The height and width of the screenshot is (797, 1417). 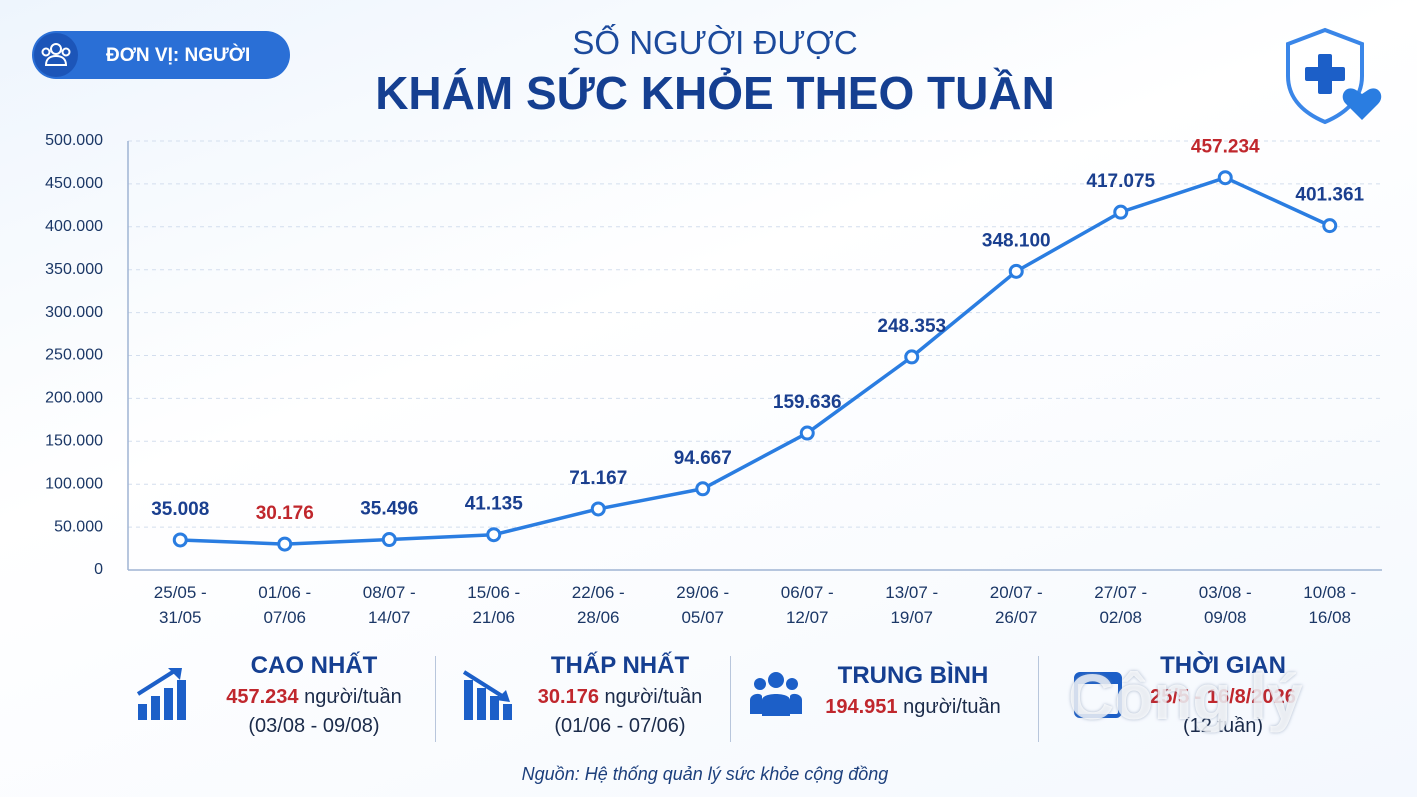 I want to click on group-icon, so click(x=776, y=694).